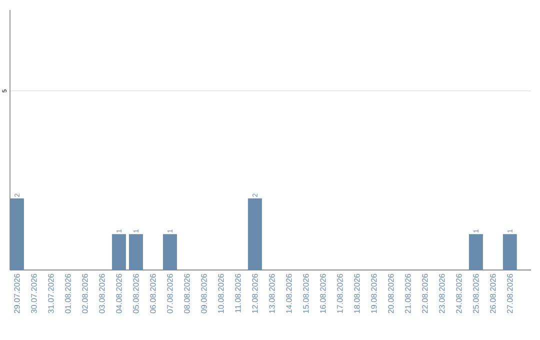 The image size is (540, 340). Describe the element at coordinates (221, 293) in the screenshot. I see `x-tick-label: 10.08.2026` at that location.